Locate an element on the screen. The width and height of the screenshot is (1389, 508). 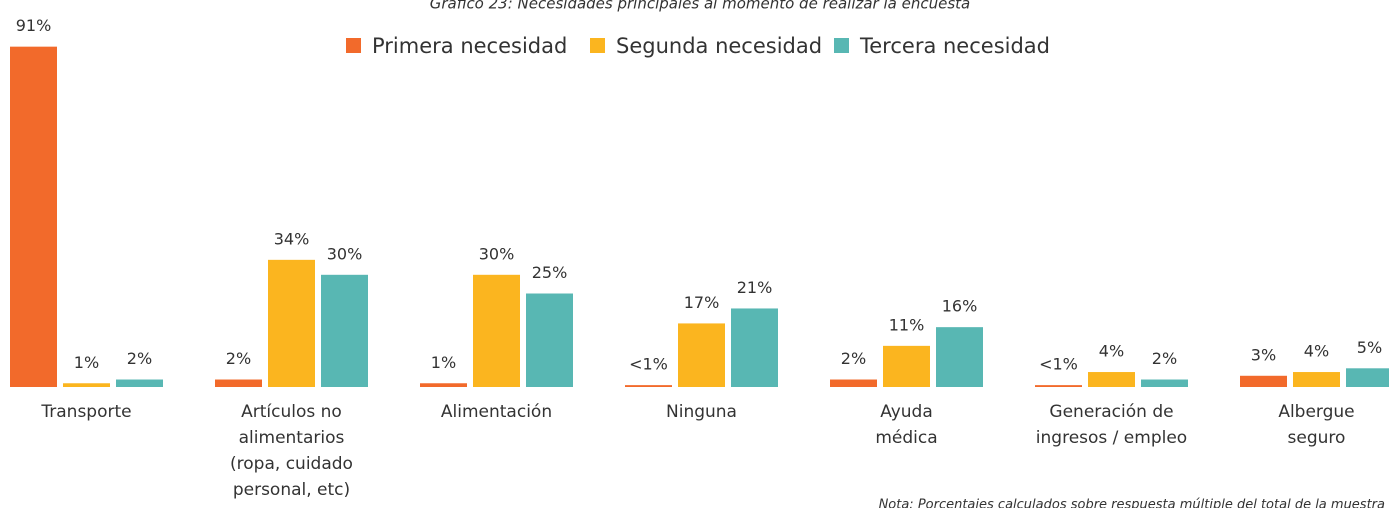
value-label: 25% is located at coordinates (550, 272).